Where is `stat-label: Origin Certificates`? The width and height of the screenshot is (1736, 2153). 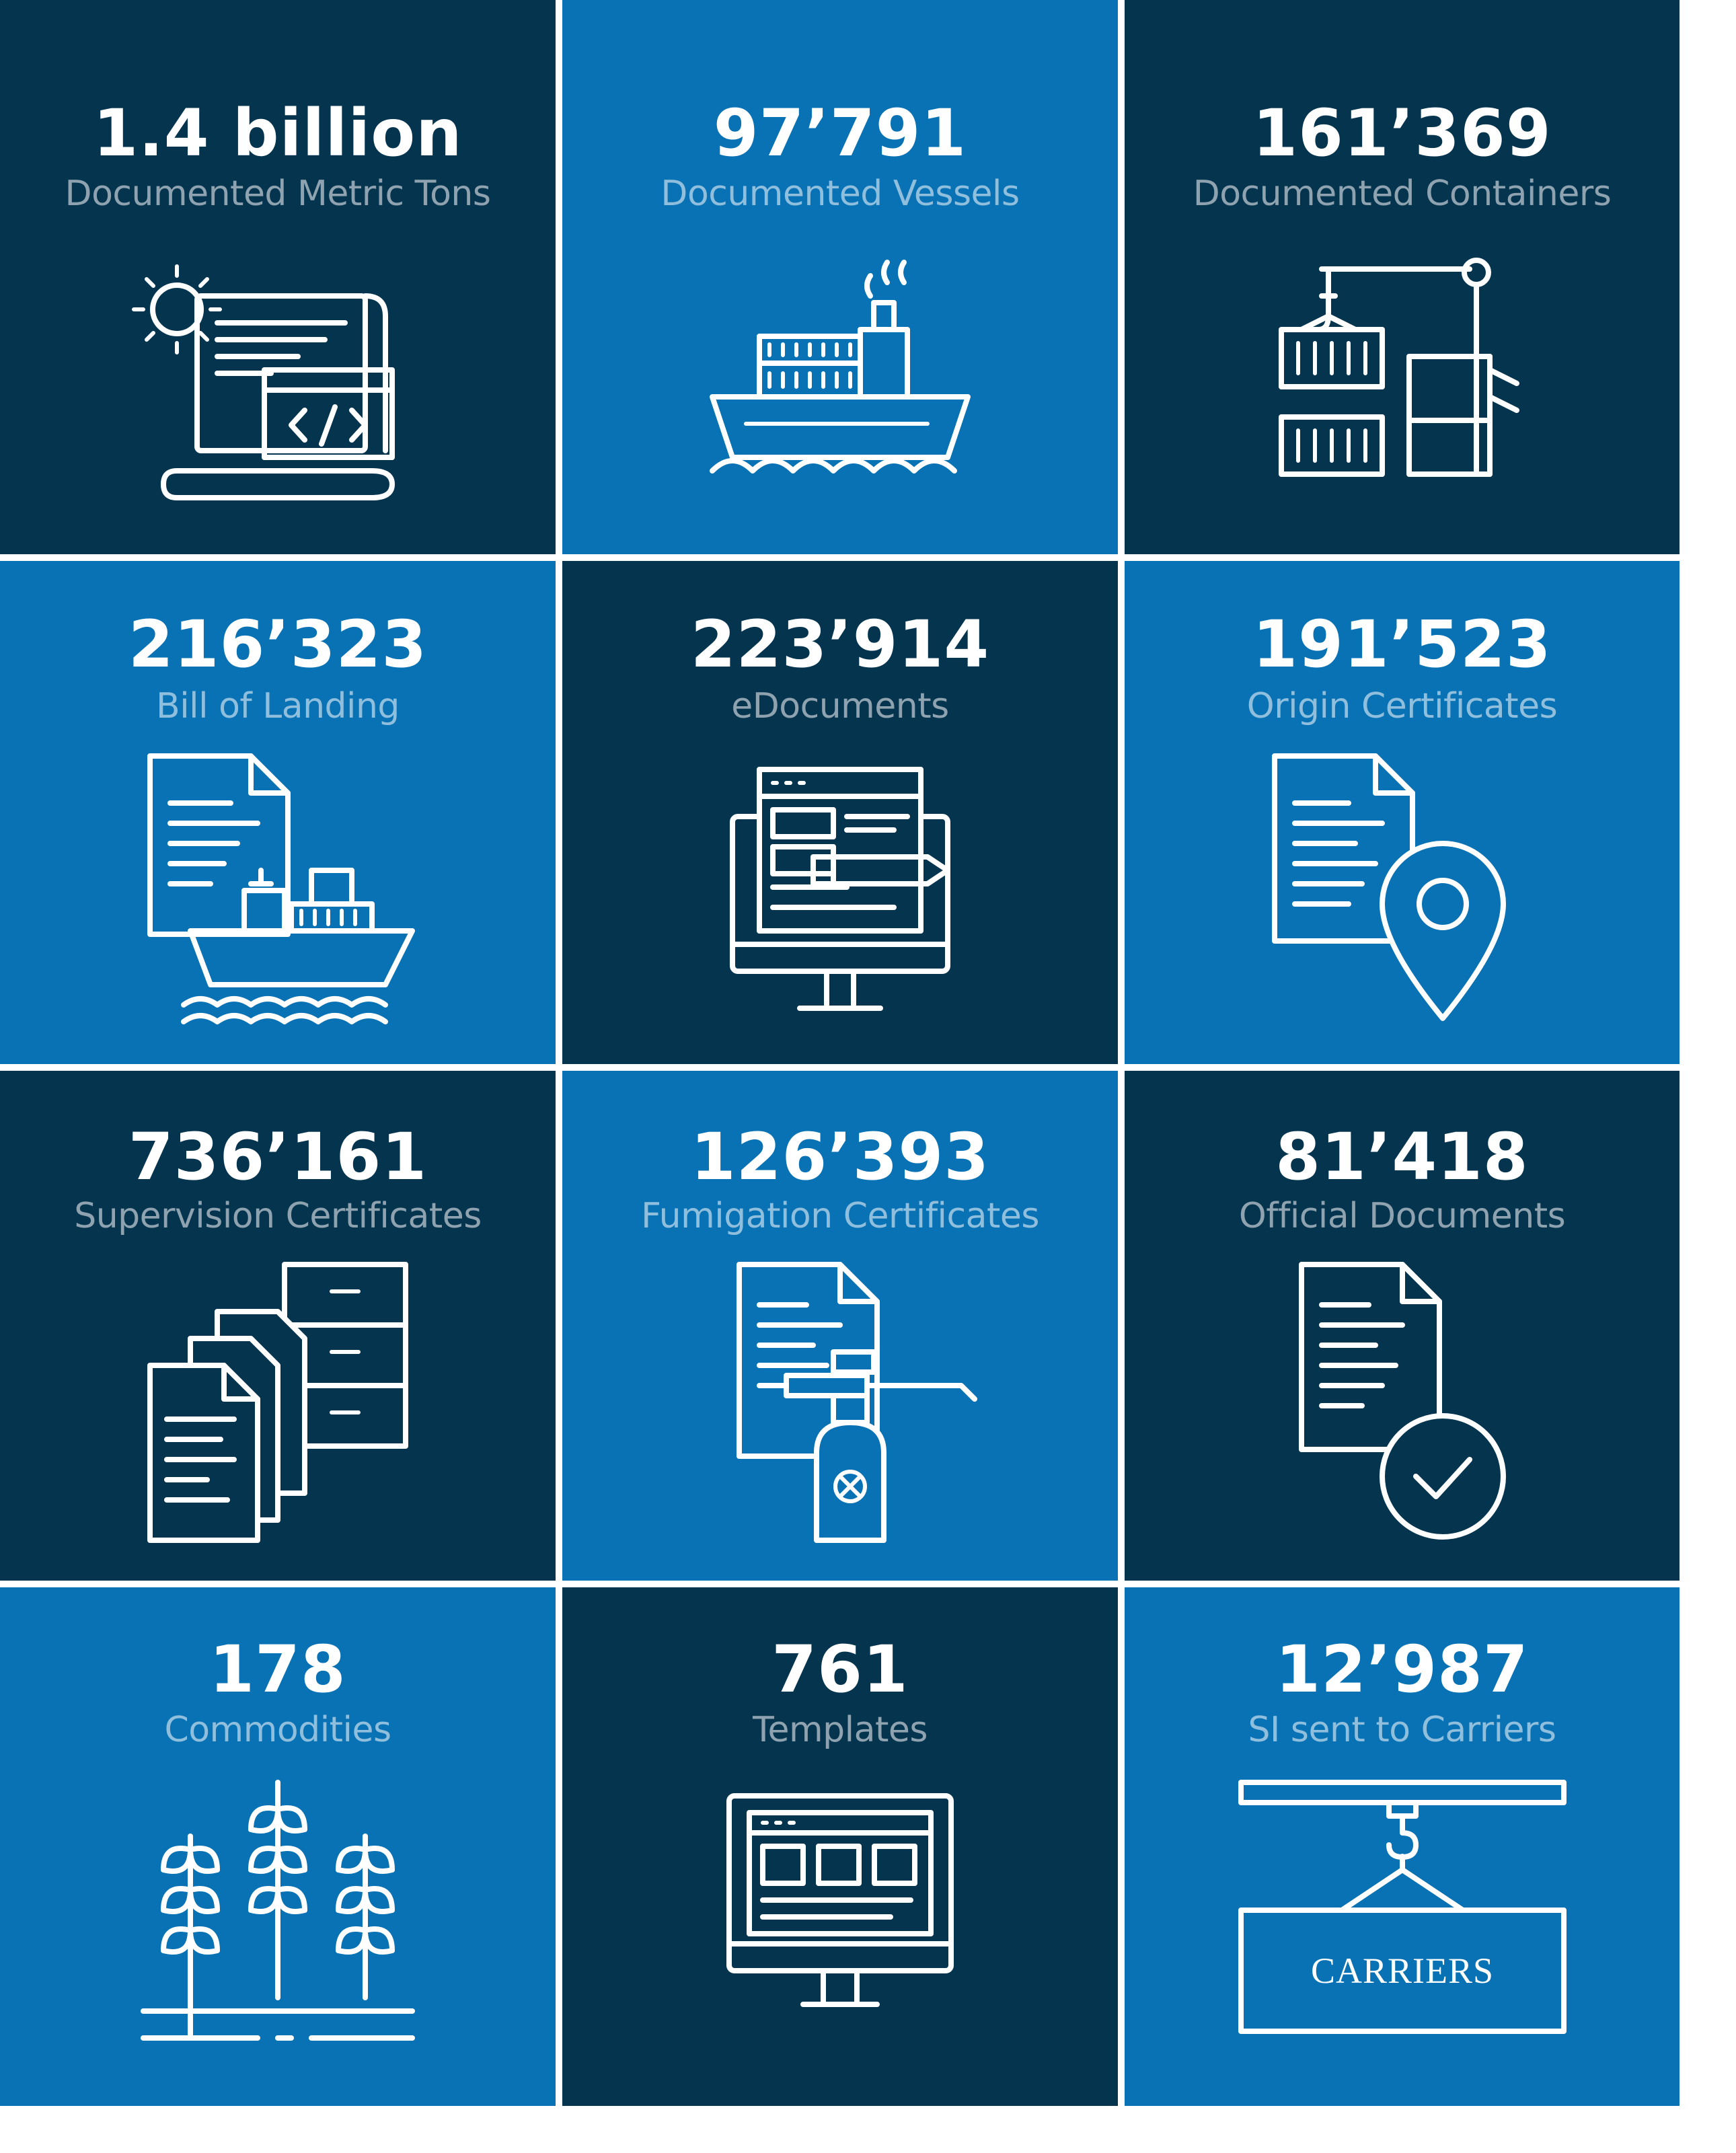 stat-label: Origin Certificates is located at coordinates (1402, 706).